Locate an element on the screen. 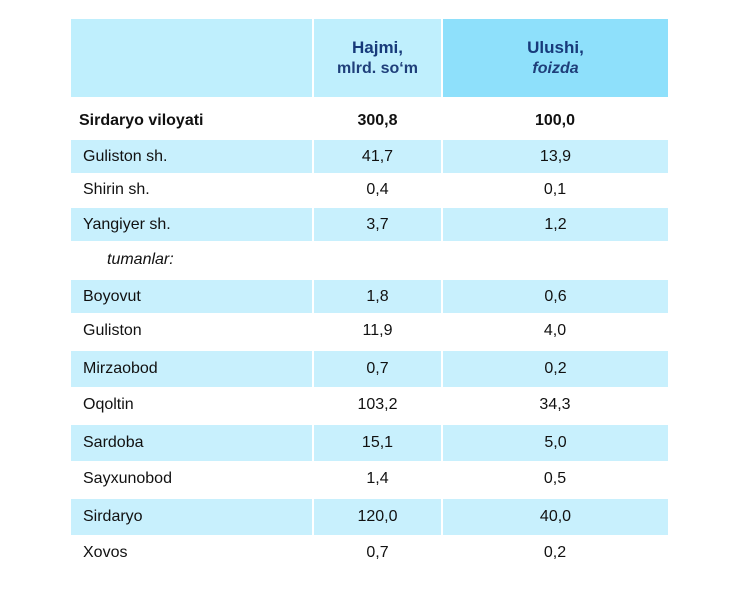  table-row-total: Sirdaryo viloyati 300,8 100,0 is located at coordinates (369, 121).